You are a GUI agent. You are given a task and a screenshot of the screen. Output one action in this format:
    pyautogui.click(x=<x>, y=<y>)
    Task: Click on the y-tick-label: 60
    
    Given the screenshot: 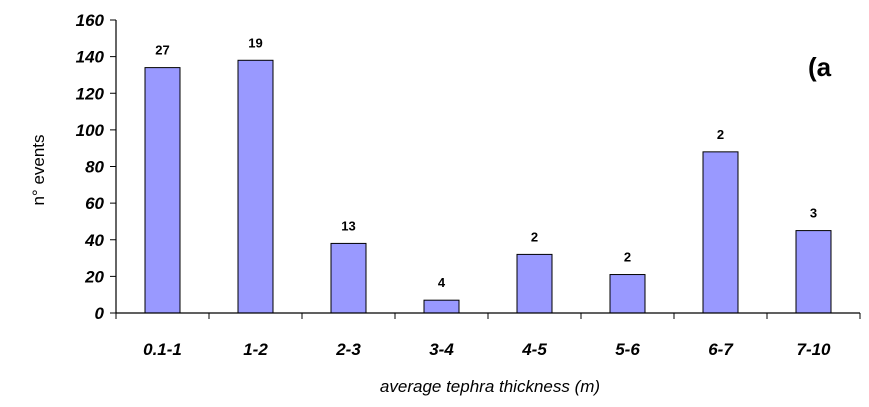 What is the action you would take?
    pyautogui.click(x=94, y=203)
    